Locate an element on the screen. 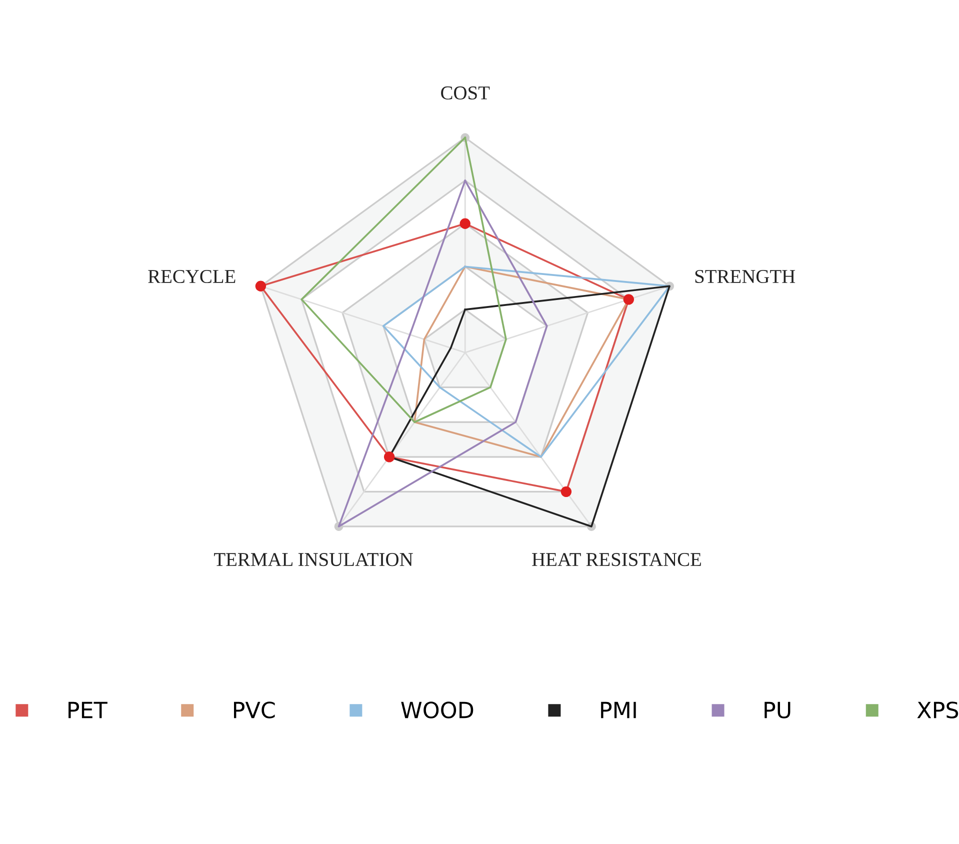  legend-label: XPS is located at coordinates (937, 710).